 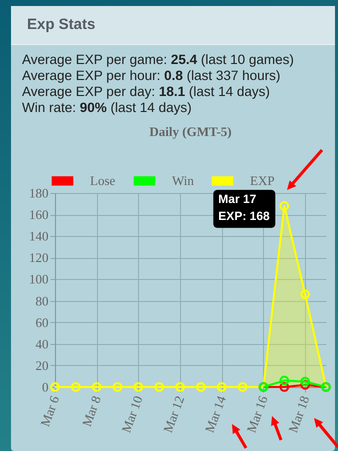 I want to click on legend-label: Win, so click(x=183, y=180).